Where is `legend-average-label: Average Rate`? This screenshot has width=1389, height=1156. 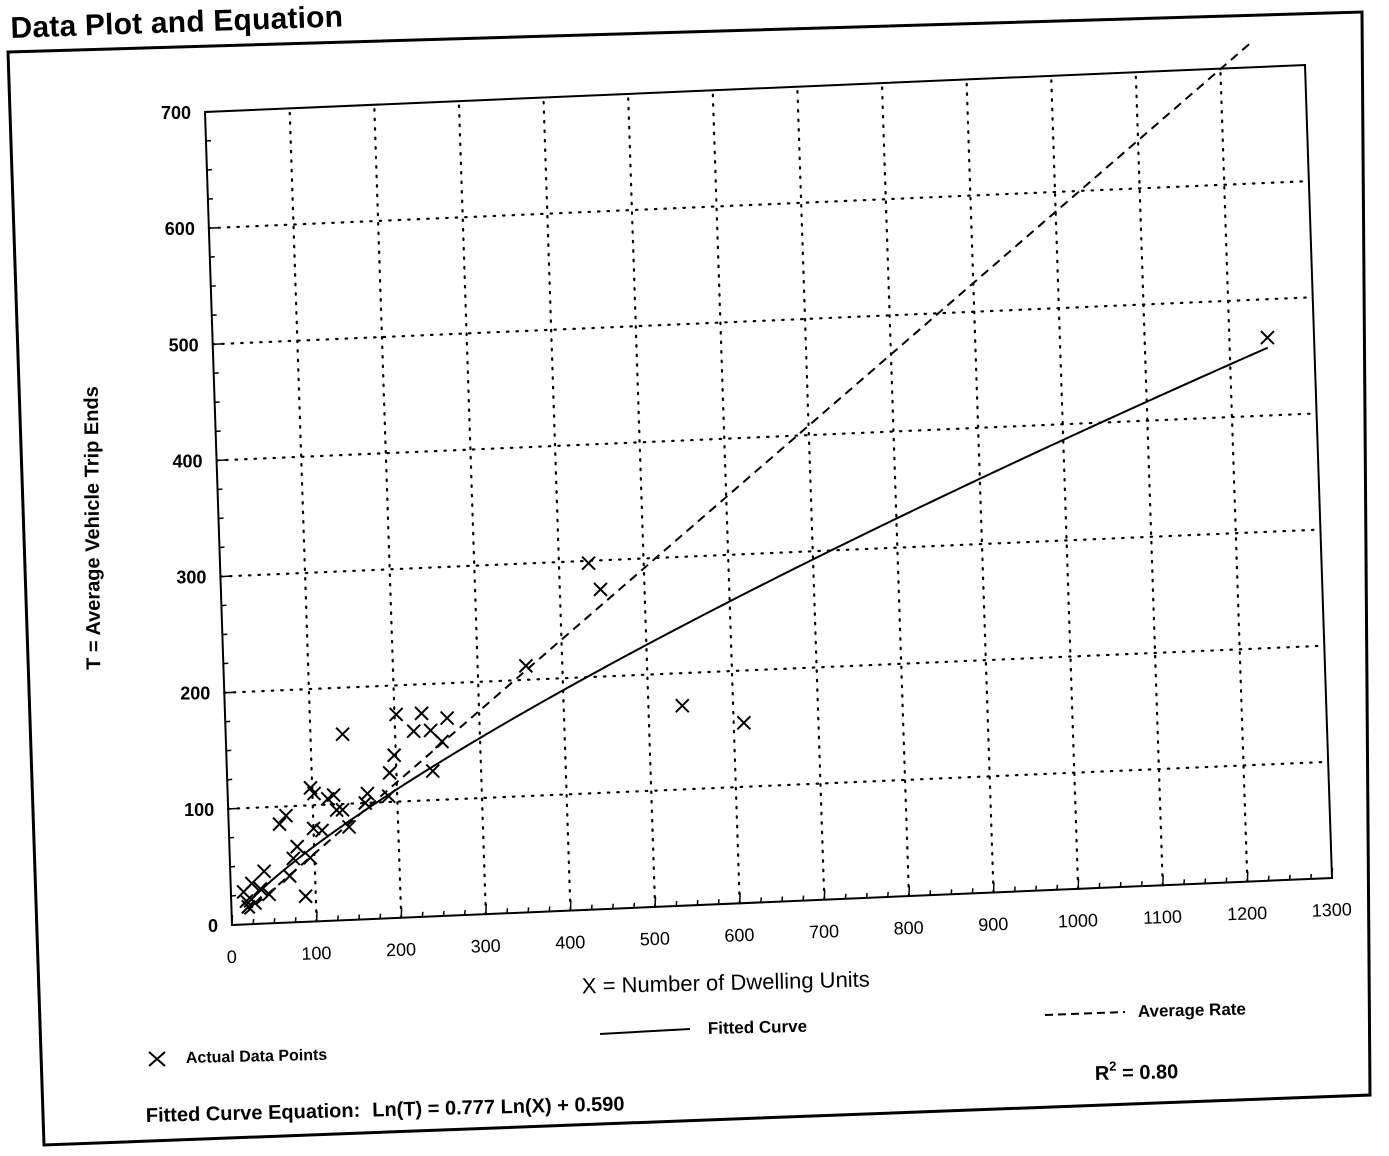
legend-average-label: Average Rate is located at coordinates (1192, 1010).